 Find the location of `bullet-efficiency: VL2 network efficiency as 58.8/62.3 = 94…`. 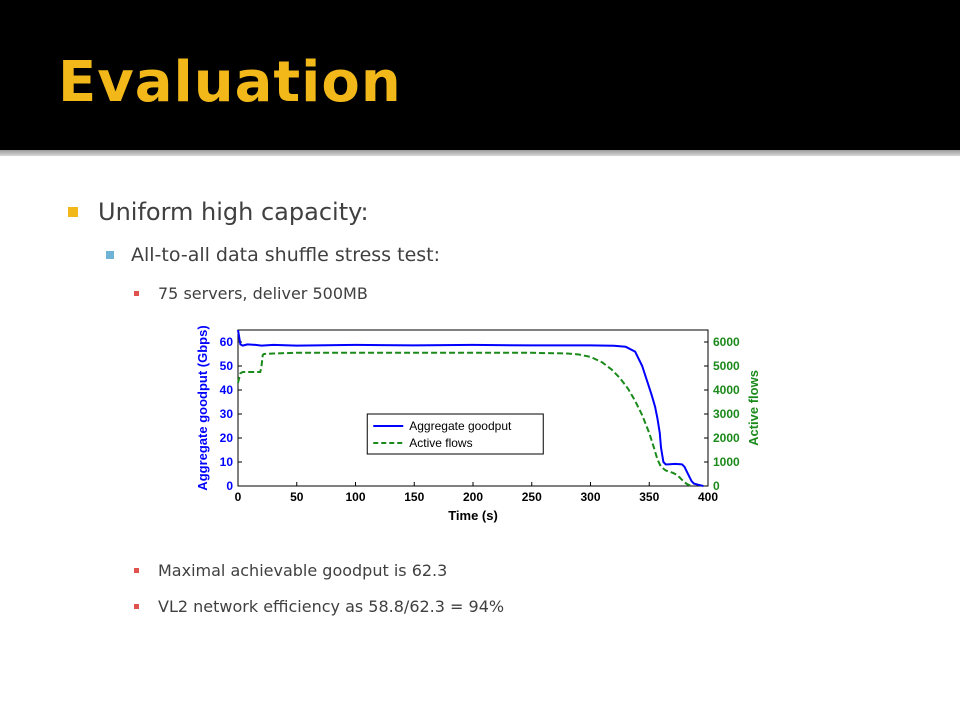

bullet-efficiency: VL2 network efficiency as 58.8/62.3 = 94… is located at coordinates (319, 606).